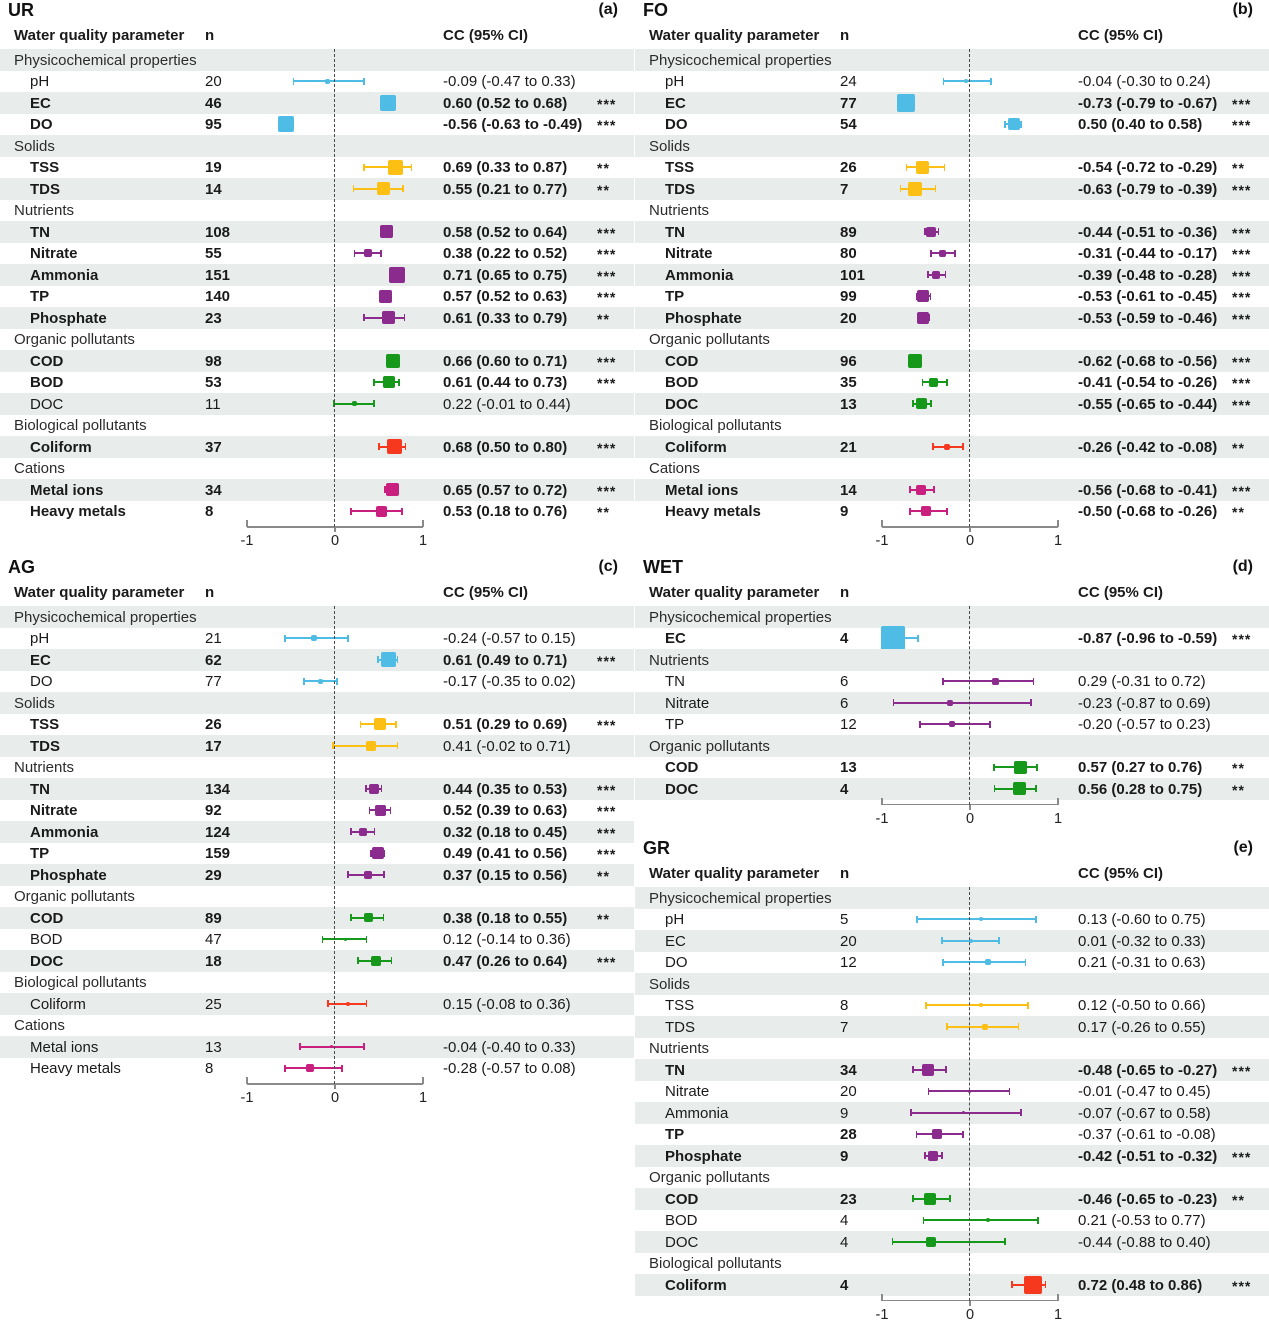  Describe the element at coordinates (45, 189) in the screenshot. I see `parameter-label: TDS` at that location.